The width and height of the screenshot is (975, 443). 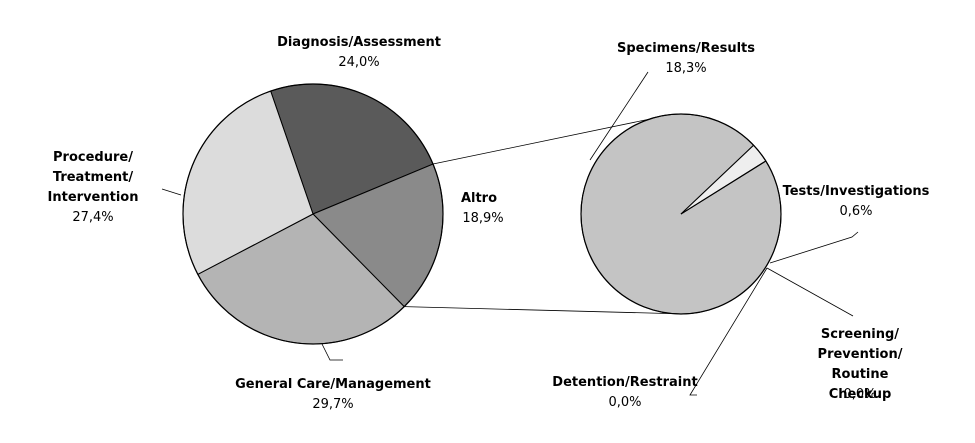 I want to click on label-general-care-name: General Care/Management, so click(x=333, y=384).